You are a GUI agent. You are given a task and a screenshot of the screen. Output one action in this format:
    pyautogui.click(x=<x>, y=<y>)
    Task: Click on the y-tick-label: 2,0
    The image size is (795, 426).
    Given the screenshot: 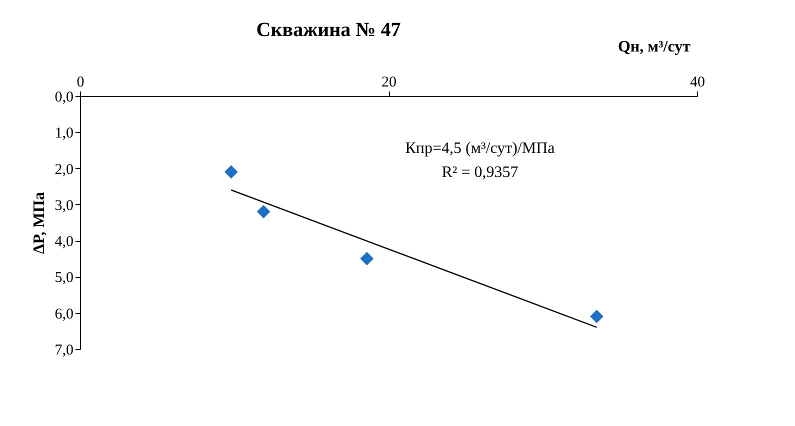 What is the action you would take?
    pyautogui.click(x=64, y=170)
    